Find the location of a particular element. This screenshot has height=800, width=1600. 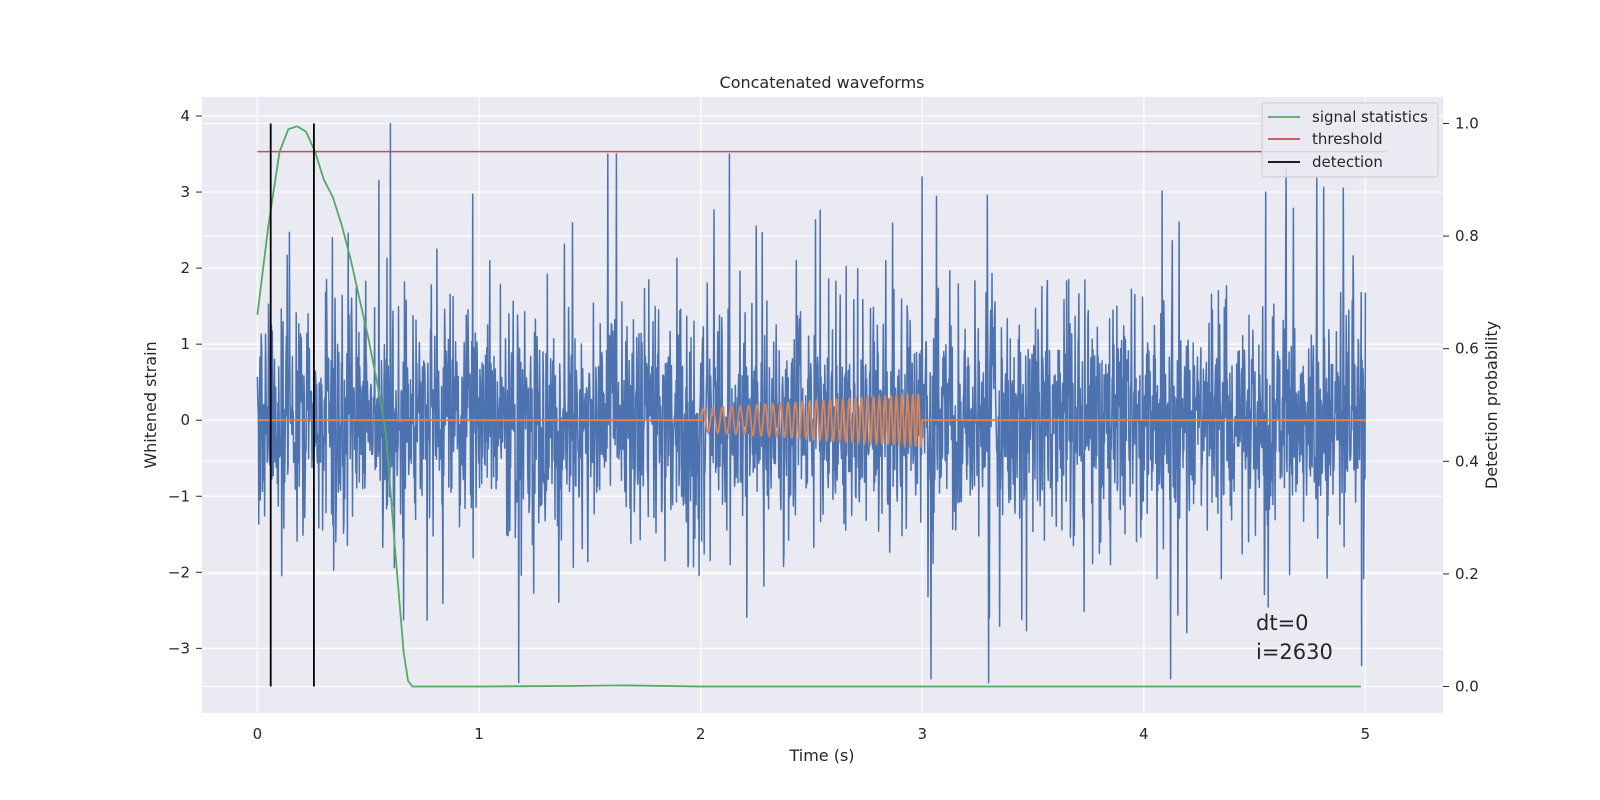

x-tick-label: 1 is located at coordinates (479, 734).